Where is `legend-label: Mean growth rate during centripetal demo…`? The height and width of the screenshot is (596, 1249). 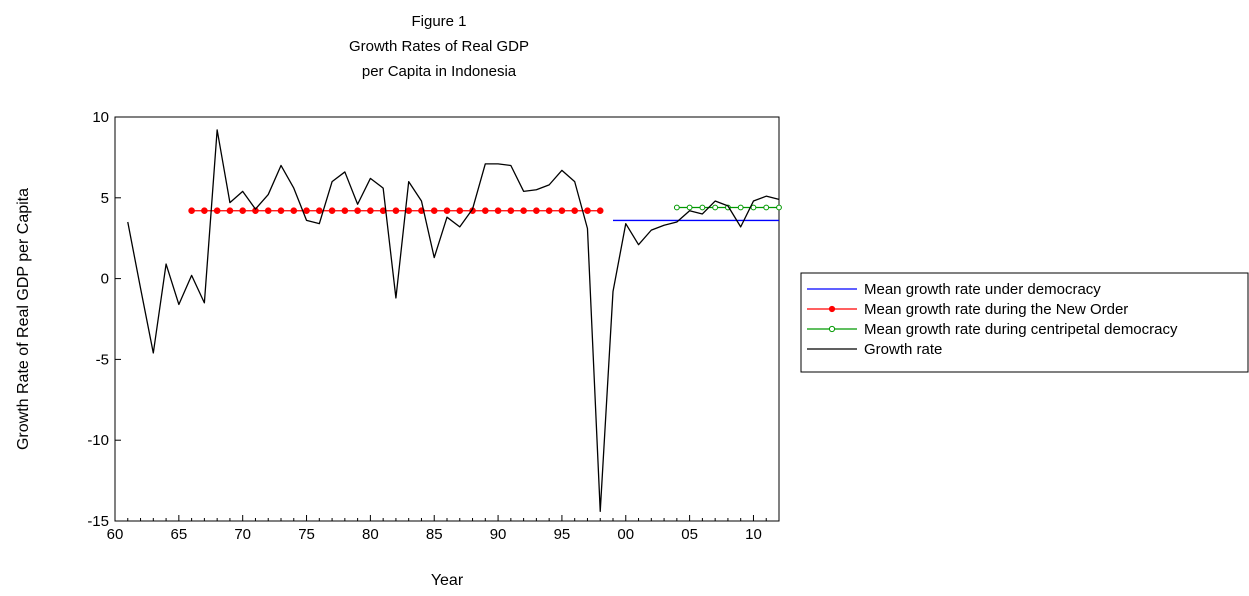
legend-label: Mean growth rate during centripetal demo… is located at coordinates (1021, 329).